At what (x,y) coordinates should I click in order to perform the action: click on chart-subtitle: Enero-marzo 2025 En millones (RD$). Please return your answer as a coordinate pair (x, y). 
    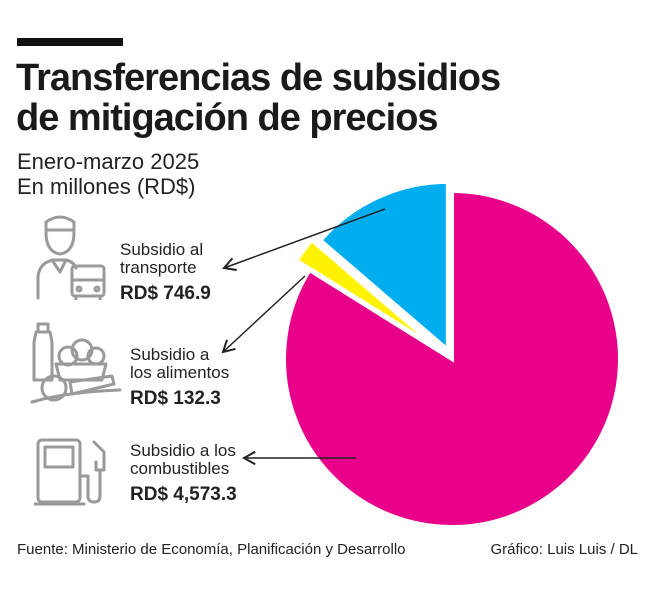
    Looking at the image, I should click on (108, 174).